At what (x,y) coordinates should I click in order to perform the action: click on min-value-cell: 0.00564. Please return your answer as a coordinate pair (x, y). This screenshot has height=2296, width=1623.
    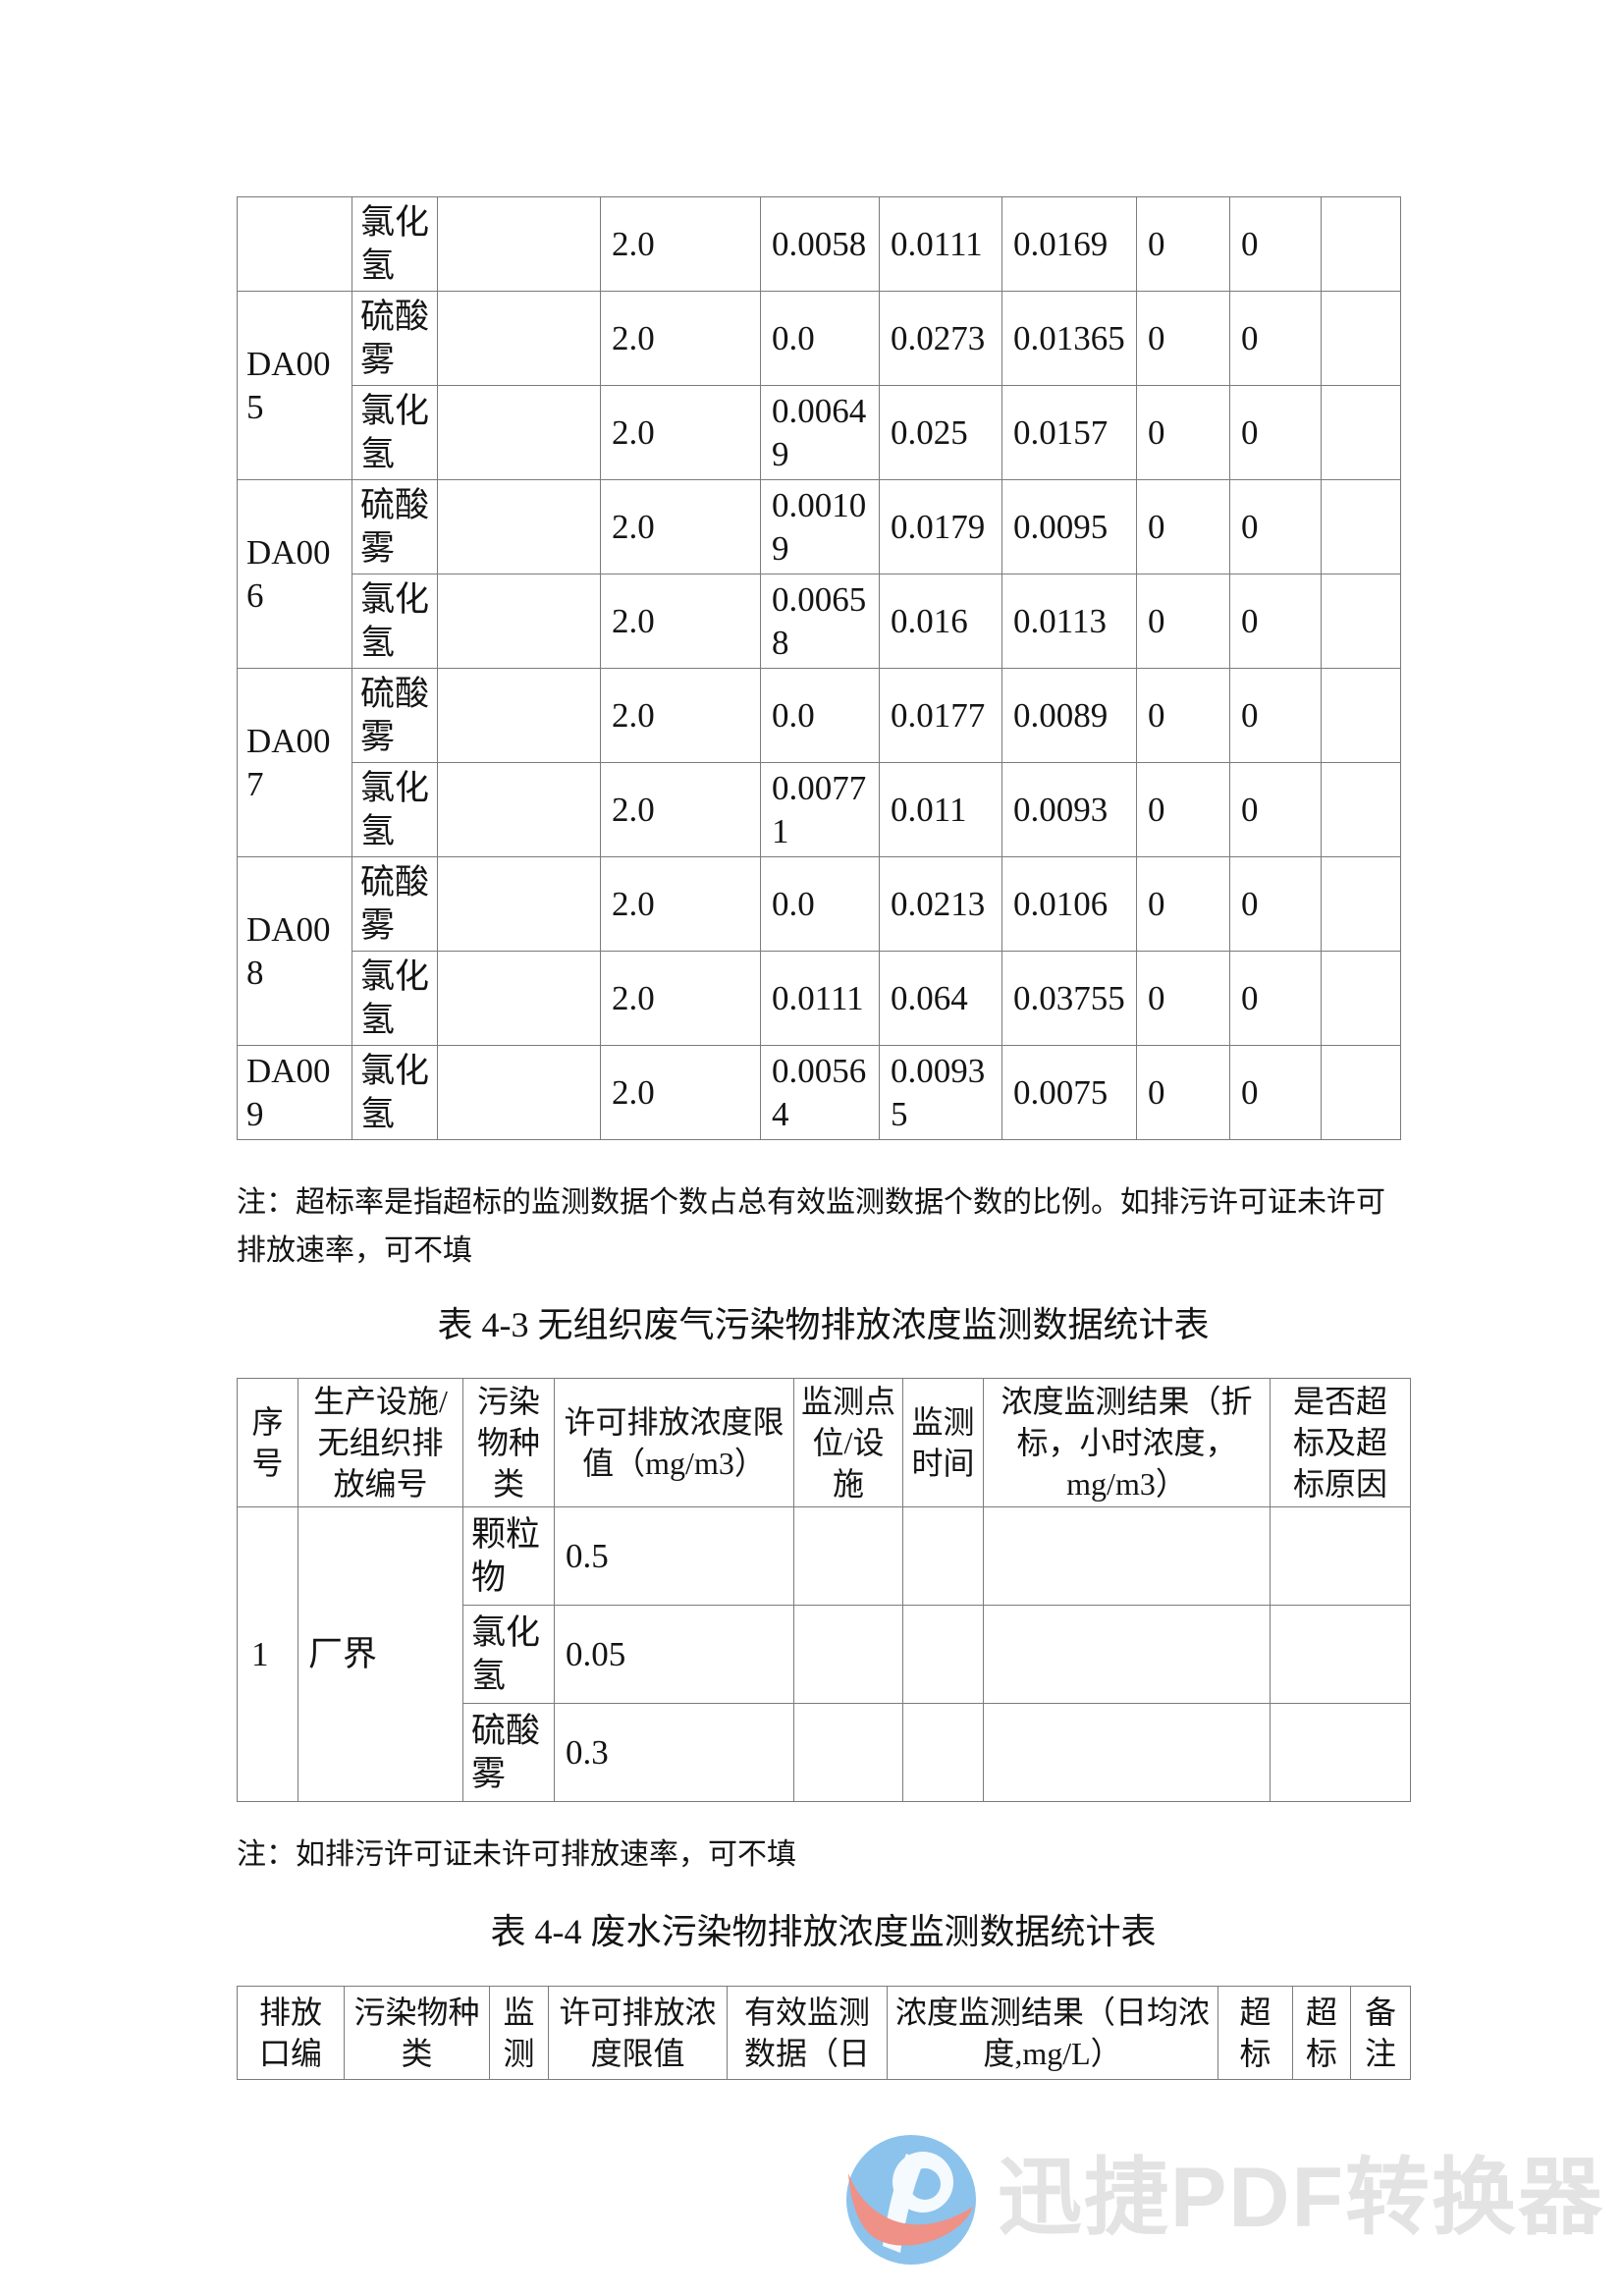
    Looking at the image, I should click on (820, 1092).